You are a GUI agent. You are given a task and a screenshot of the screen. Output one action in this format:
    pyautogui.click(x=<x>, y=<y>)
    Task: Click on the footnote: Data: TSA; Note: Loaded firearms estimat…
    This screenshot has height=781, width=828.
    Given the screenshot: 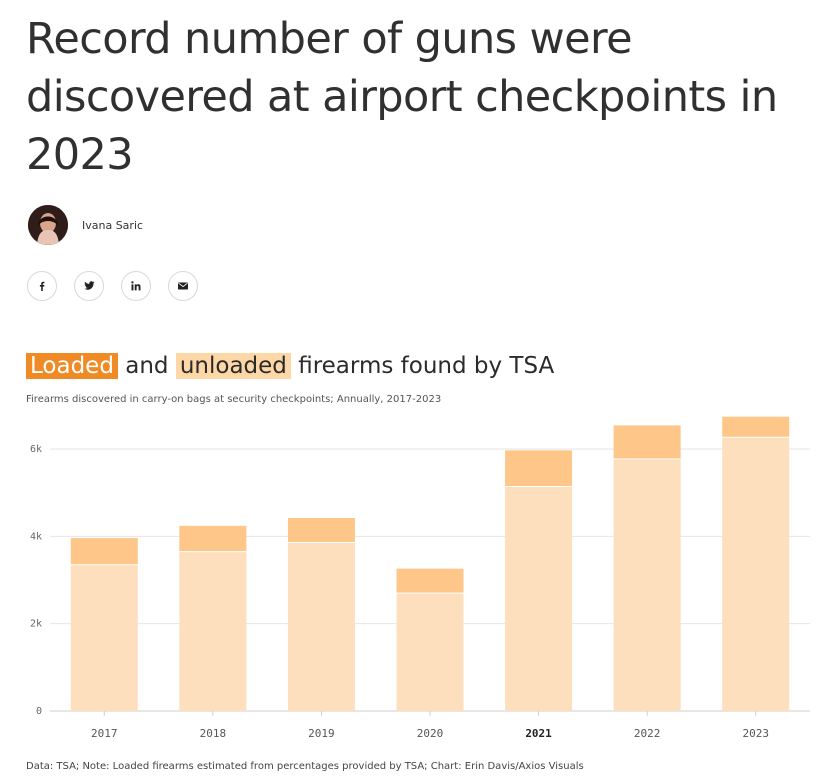 What is the action you would take?
    pyautogui.click(x=305, y=766)
    